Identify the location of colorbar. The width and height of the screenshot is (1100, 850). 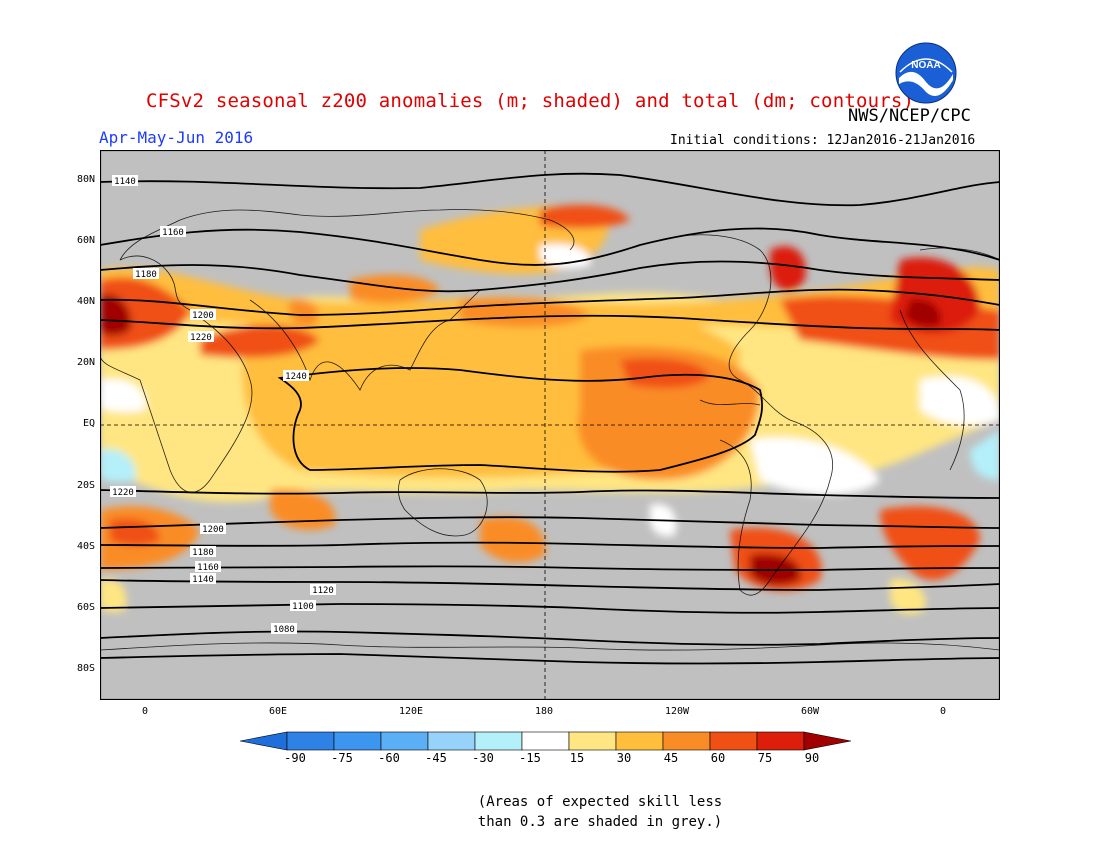
(546, 741).